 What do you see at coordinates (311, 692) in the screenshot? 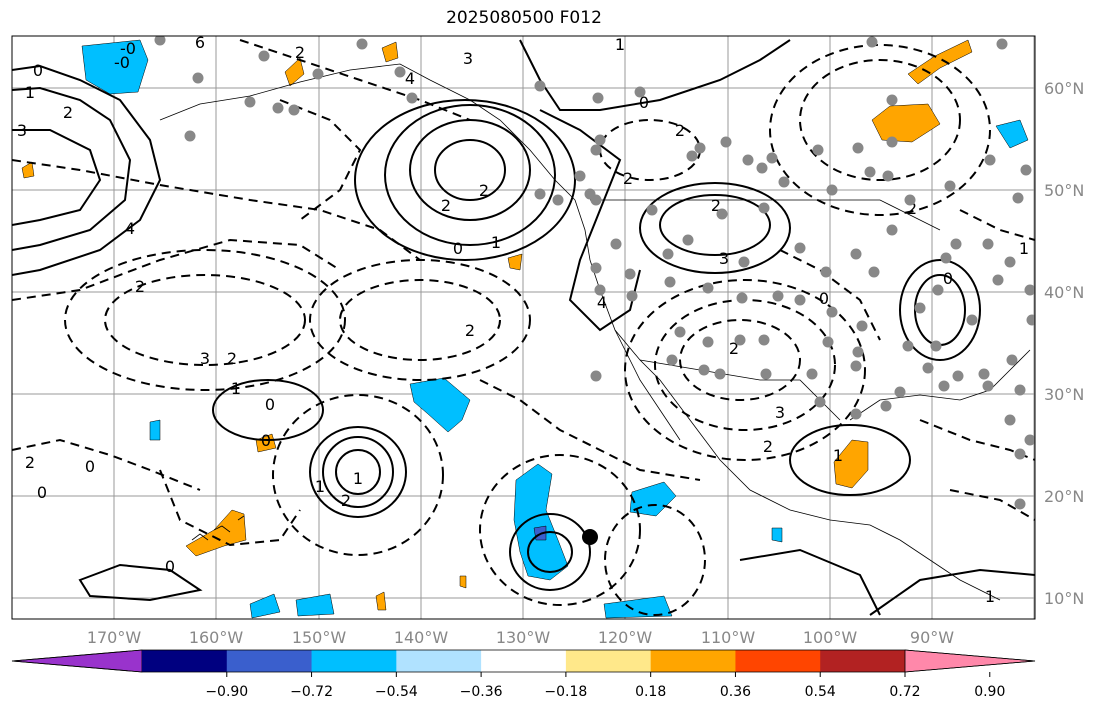
I see `colorbar-level-label: −0.72` at bounding box center [311, 692].